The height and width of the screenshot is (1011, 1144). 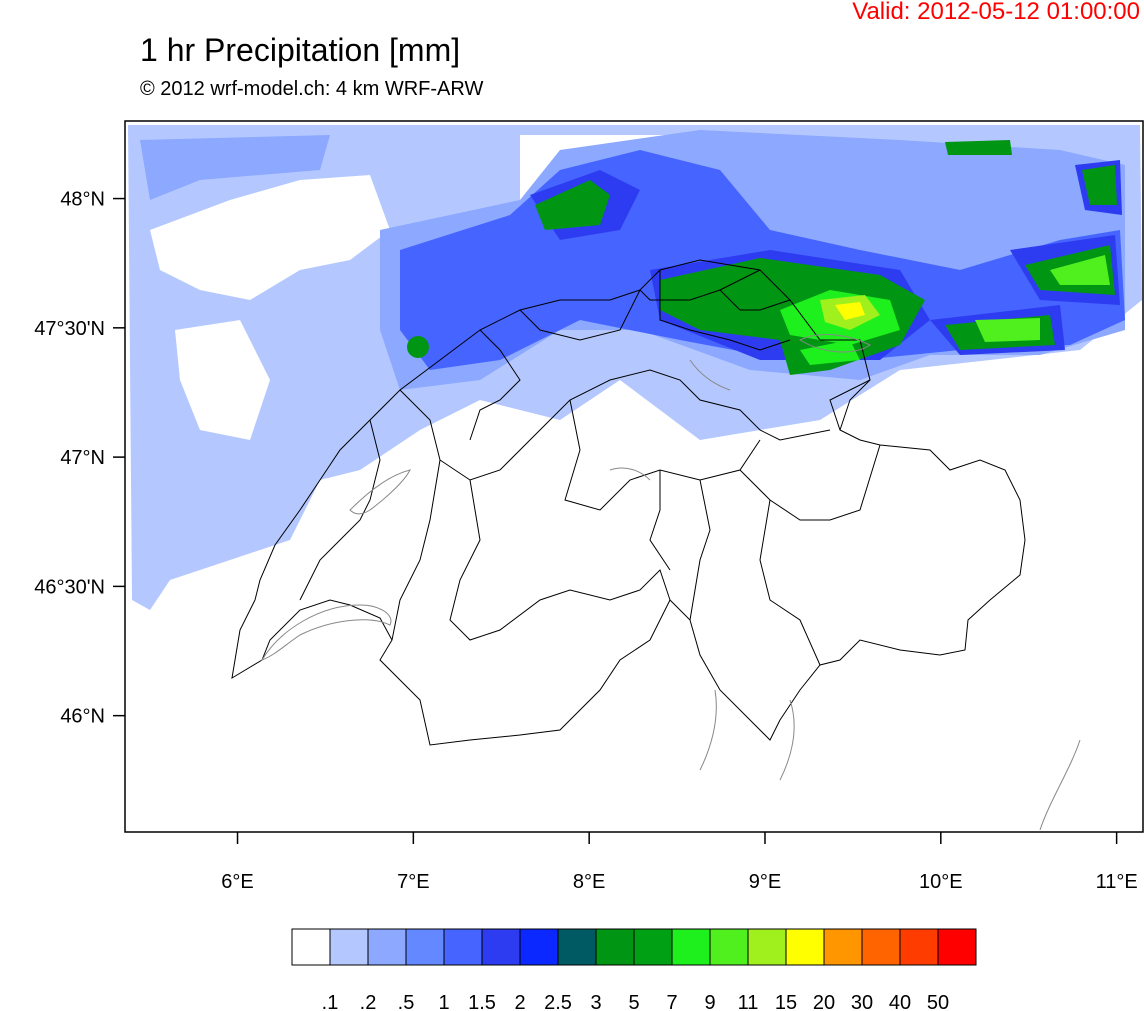 I want to click on lat-tick-label: 47°N, so click(x=82, y=458).